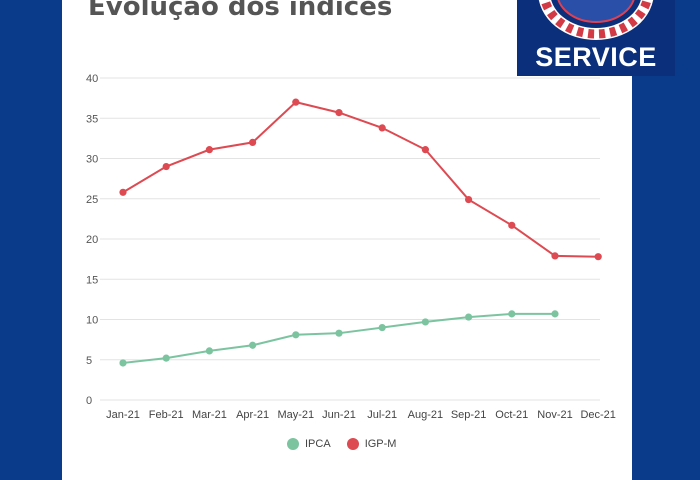 Image resolution: width=700 pixels, height=480 pixels. Describe the element at coordinates (293, 444) in the screenshot. I see `legend-swatch-ipca` at that location.